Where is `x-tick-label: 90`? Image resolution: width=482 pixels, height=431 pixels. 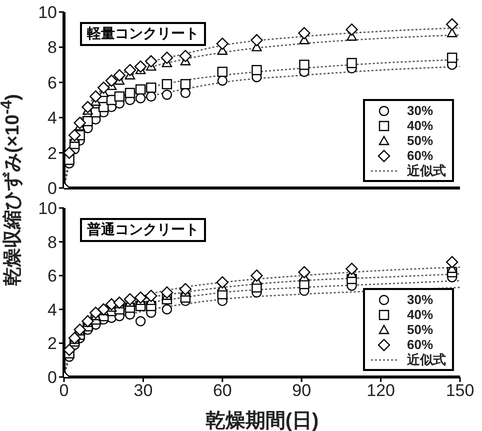 x-tick-label: 90 is located at coordinates (302, 390).